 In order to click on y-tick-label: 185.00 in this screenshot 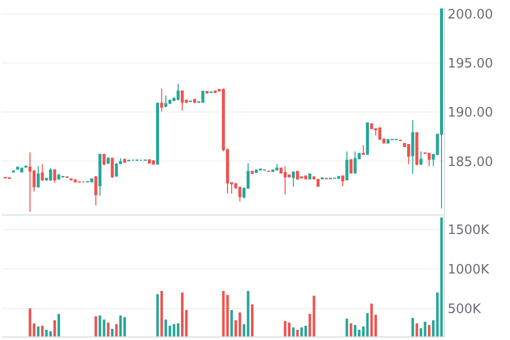, I will do `click(471, 162)`.